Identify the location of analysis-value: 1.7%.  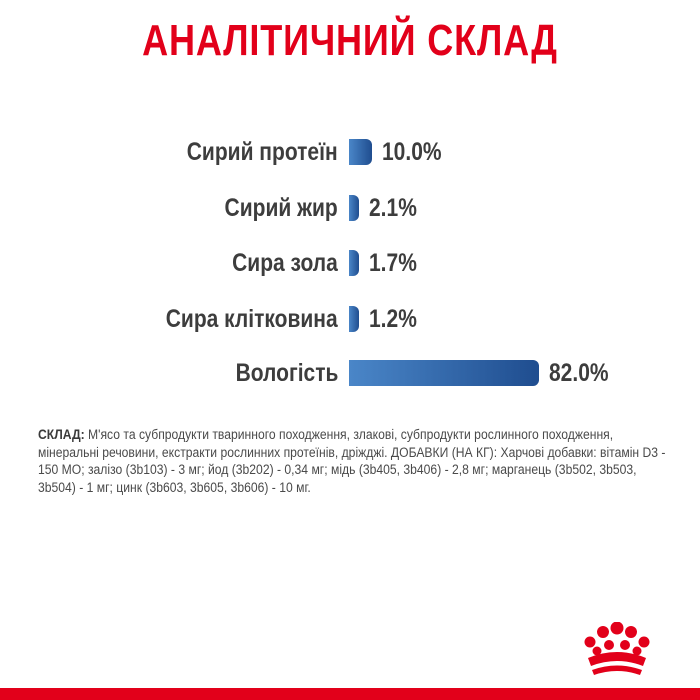
(393, 263).